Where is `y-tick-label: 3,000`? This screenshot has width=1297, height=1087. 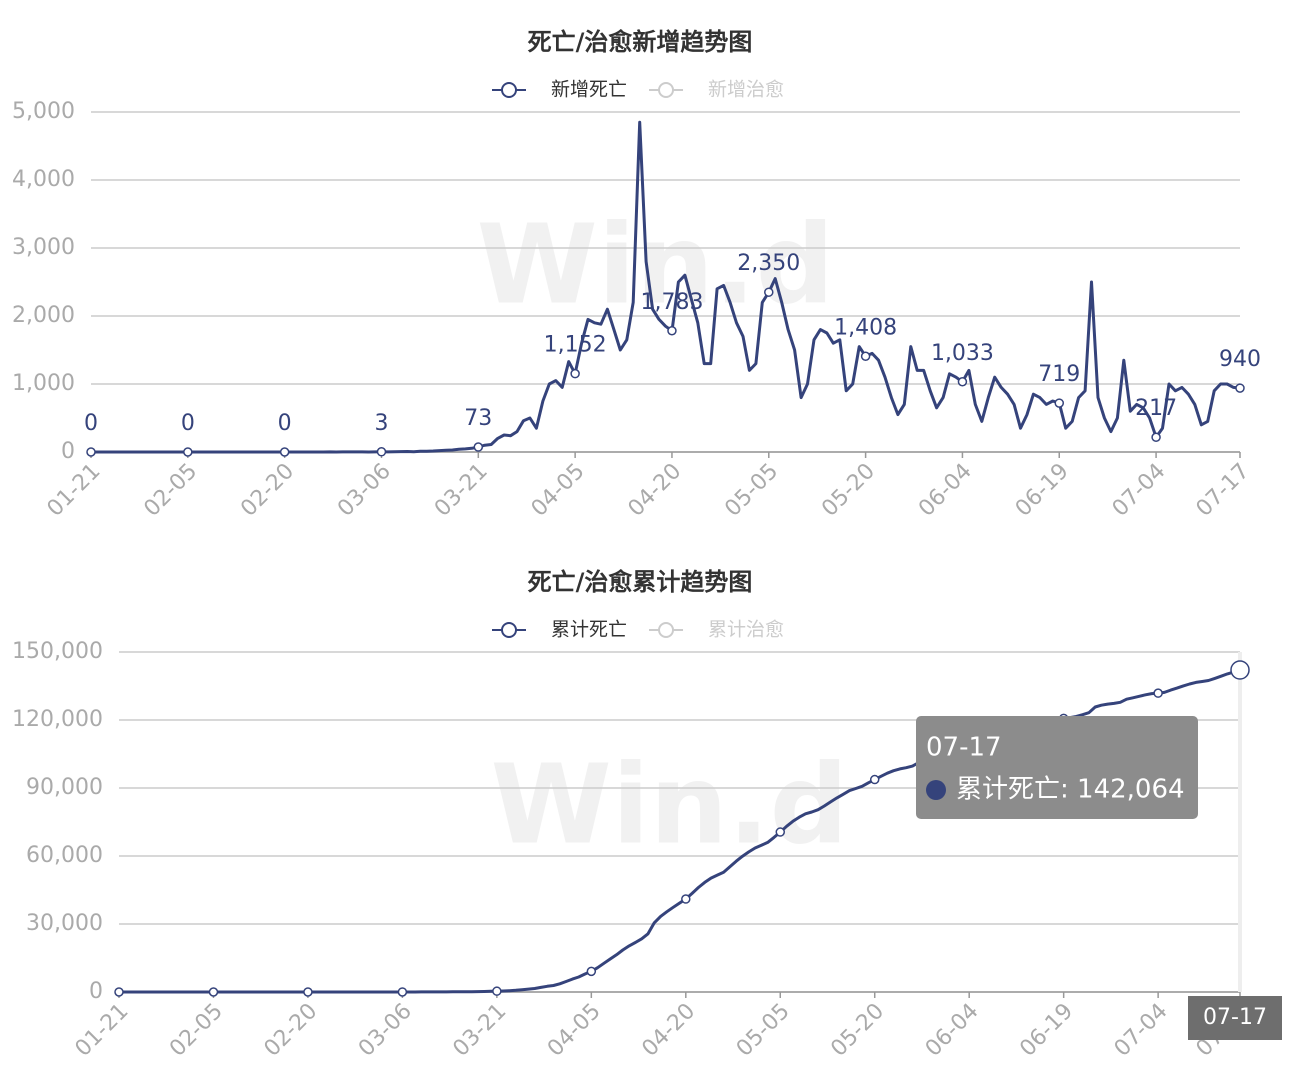 y-tick-label: 3,000 is located at coordinates (43, 247).